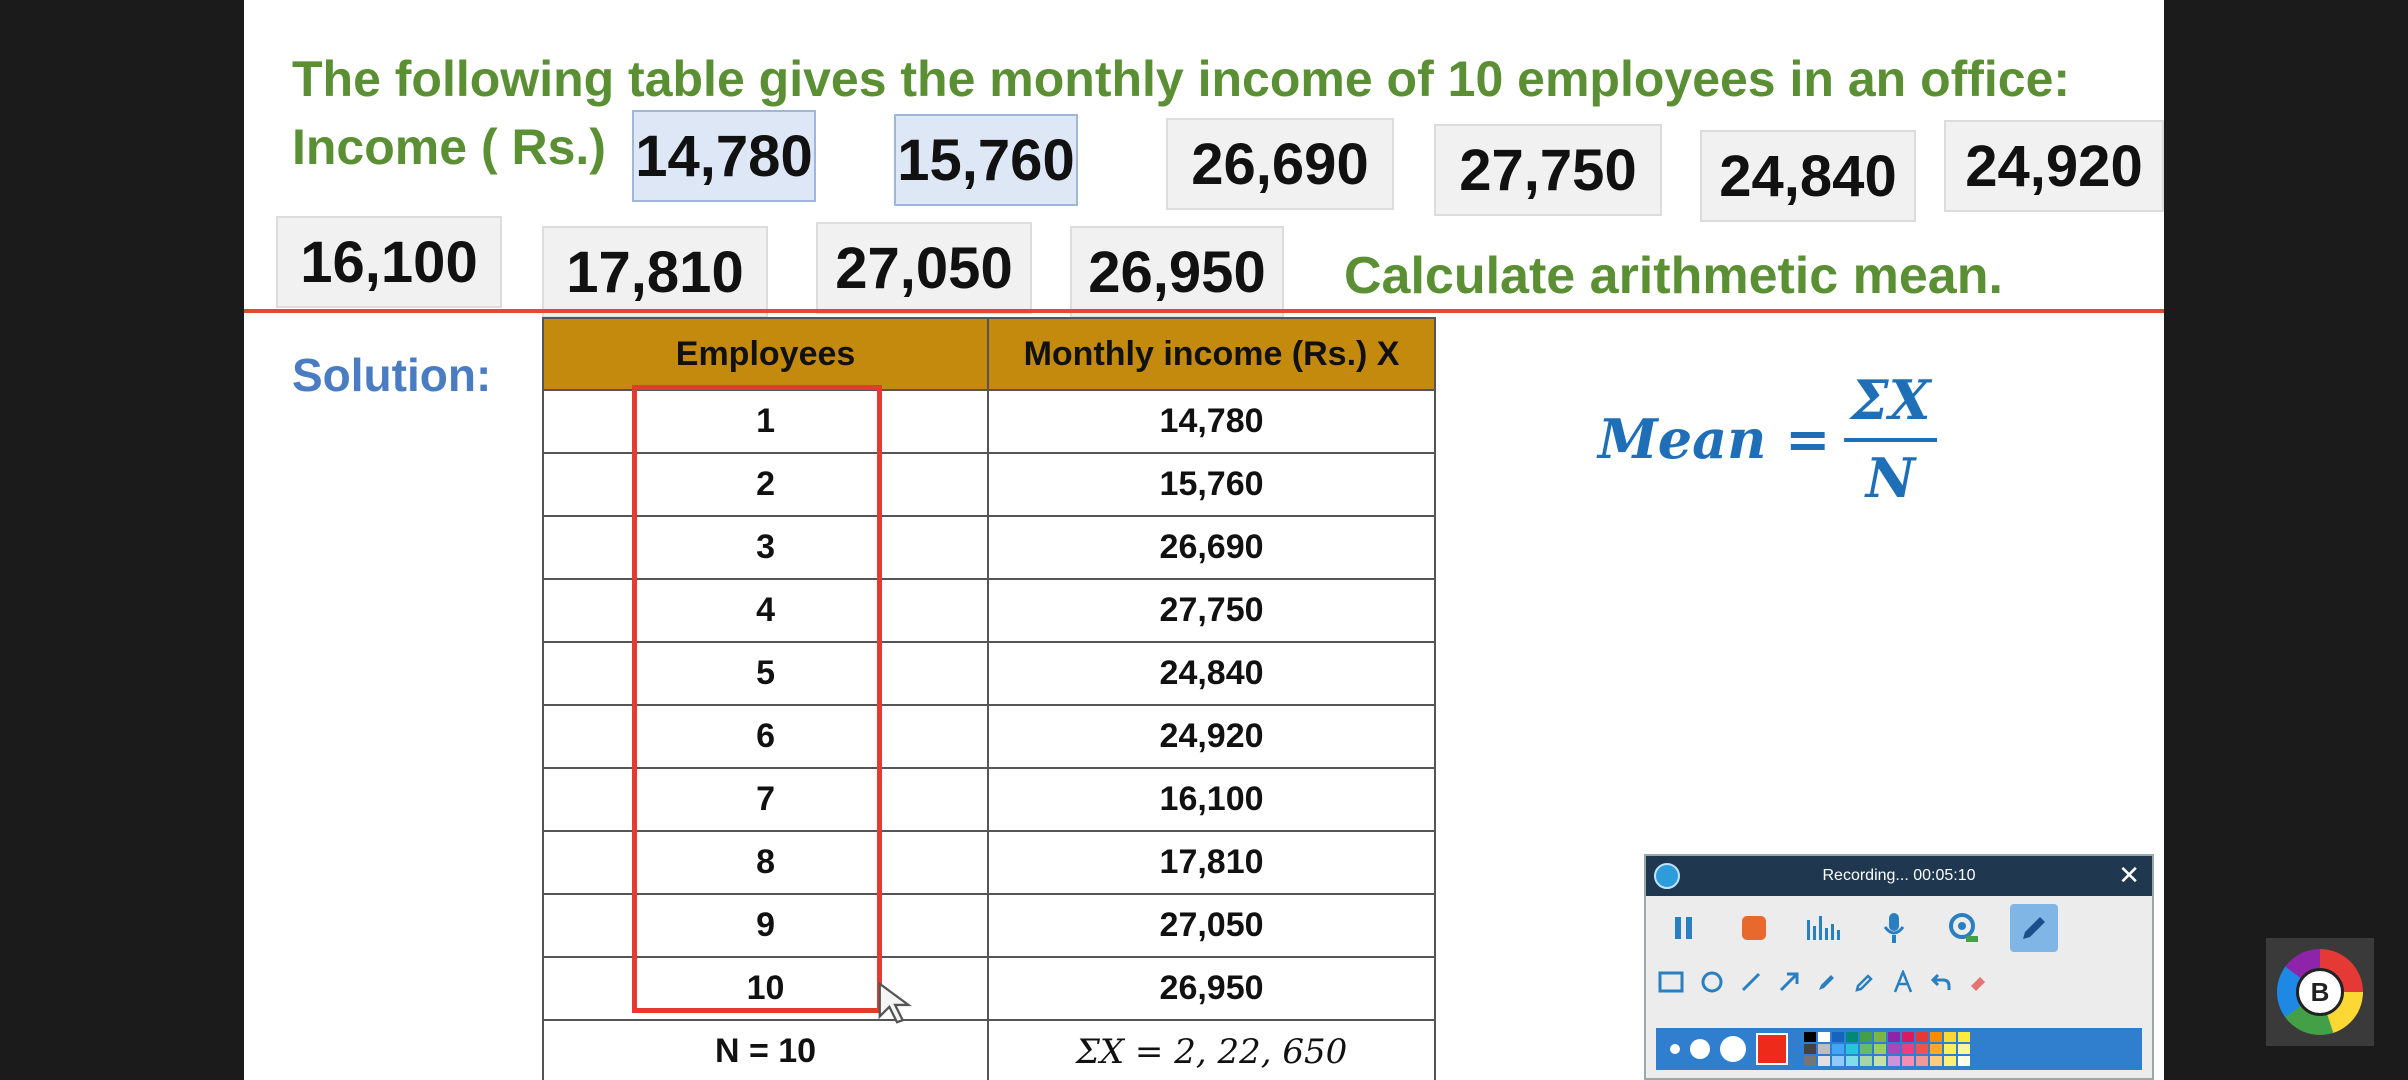 The height and width of the screenshot is (1080, 2408). I want to click on table-row: 10 26,950, so click(988, 988).